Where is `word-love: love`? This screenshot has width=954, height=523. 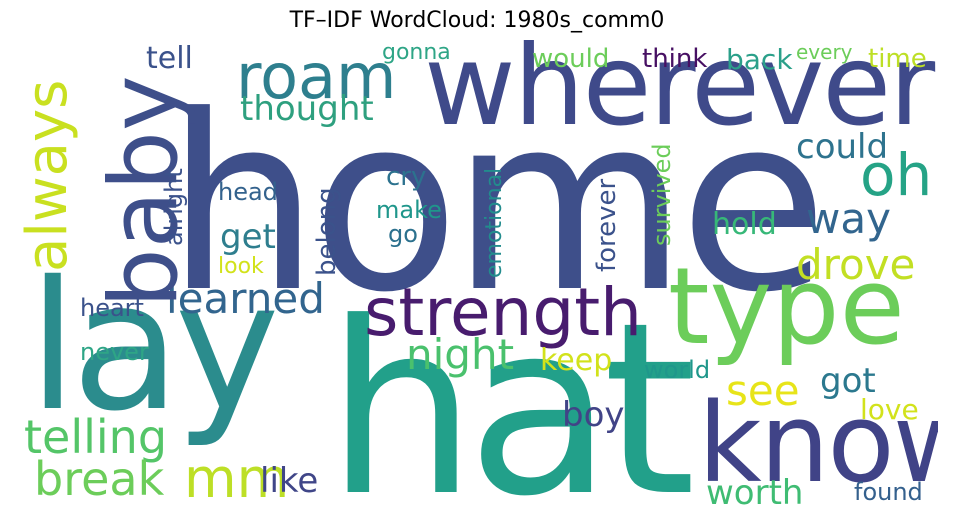
word-love: love is located at coordinates (889, 409).